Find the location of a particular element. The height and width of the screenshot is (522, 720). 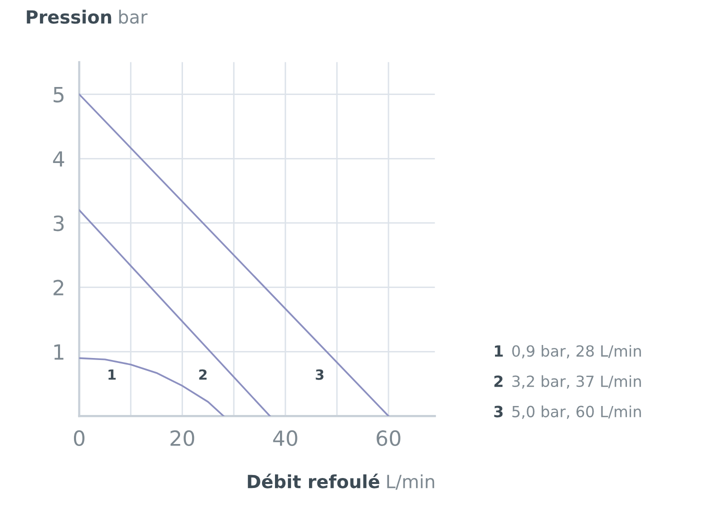

x-axis-title: Débit refoulé L/min is located at coordinates (341, 482).